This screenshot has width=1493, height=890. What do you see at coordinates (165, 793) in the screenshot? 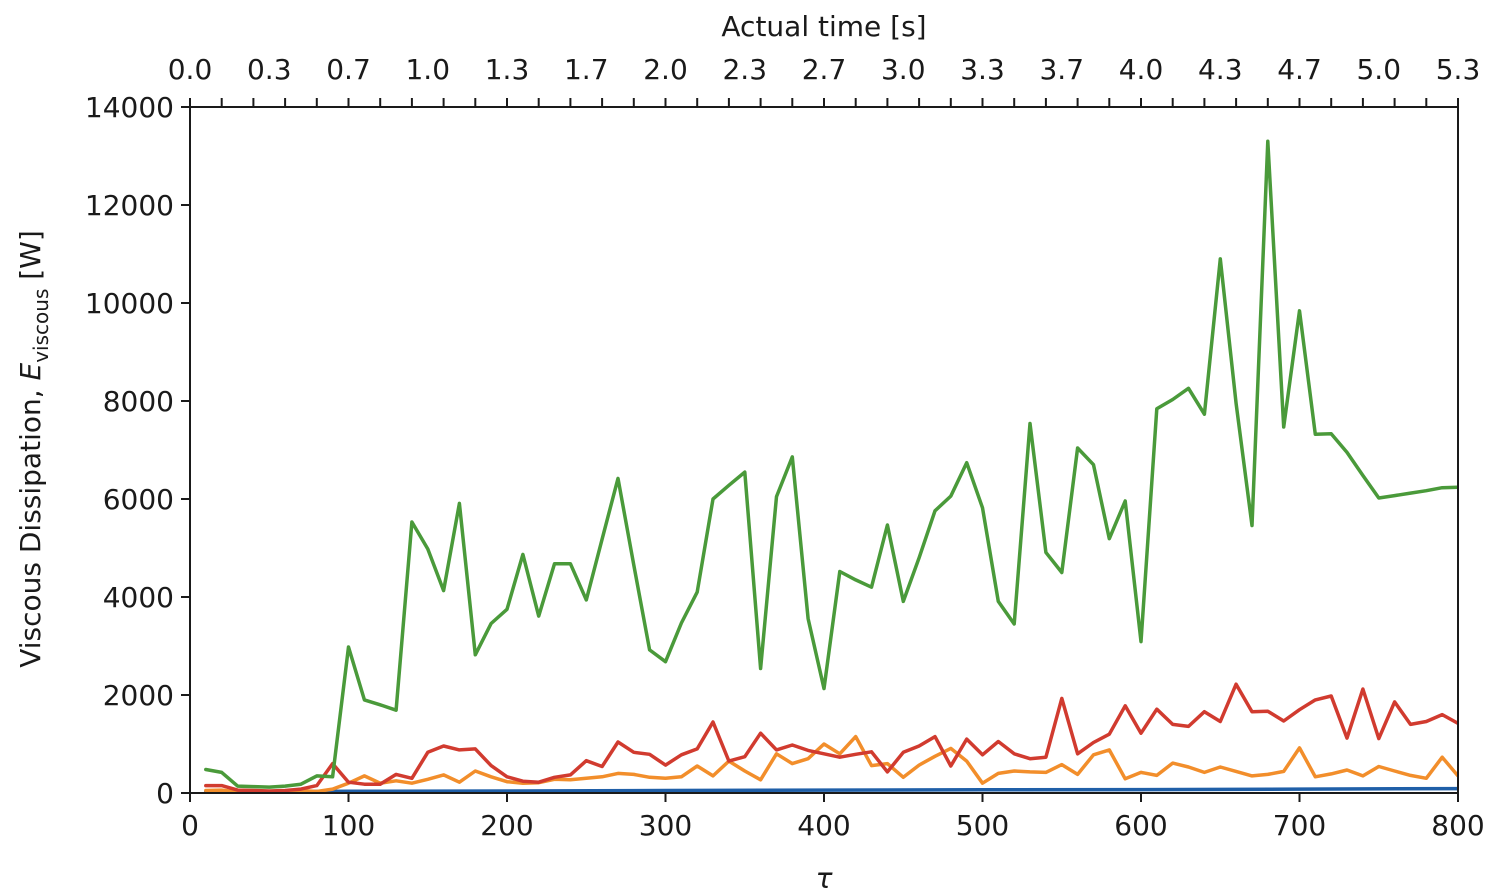
I see `y-tick-label: 0` at bounding box center [165, 793].